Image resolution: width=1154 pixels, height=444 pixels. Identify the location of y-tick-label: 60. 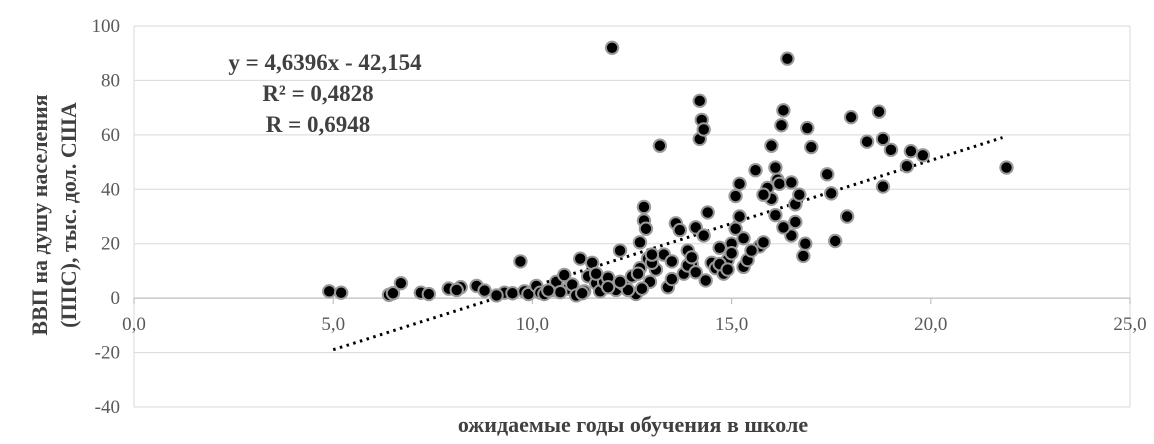
(110, 135).